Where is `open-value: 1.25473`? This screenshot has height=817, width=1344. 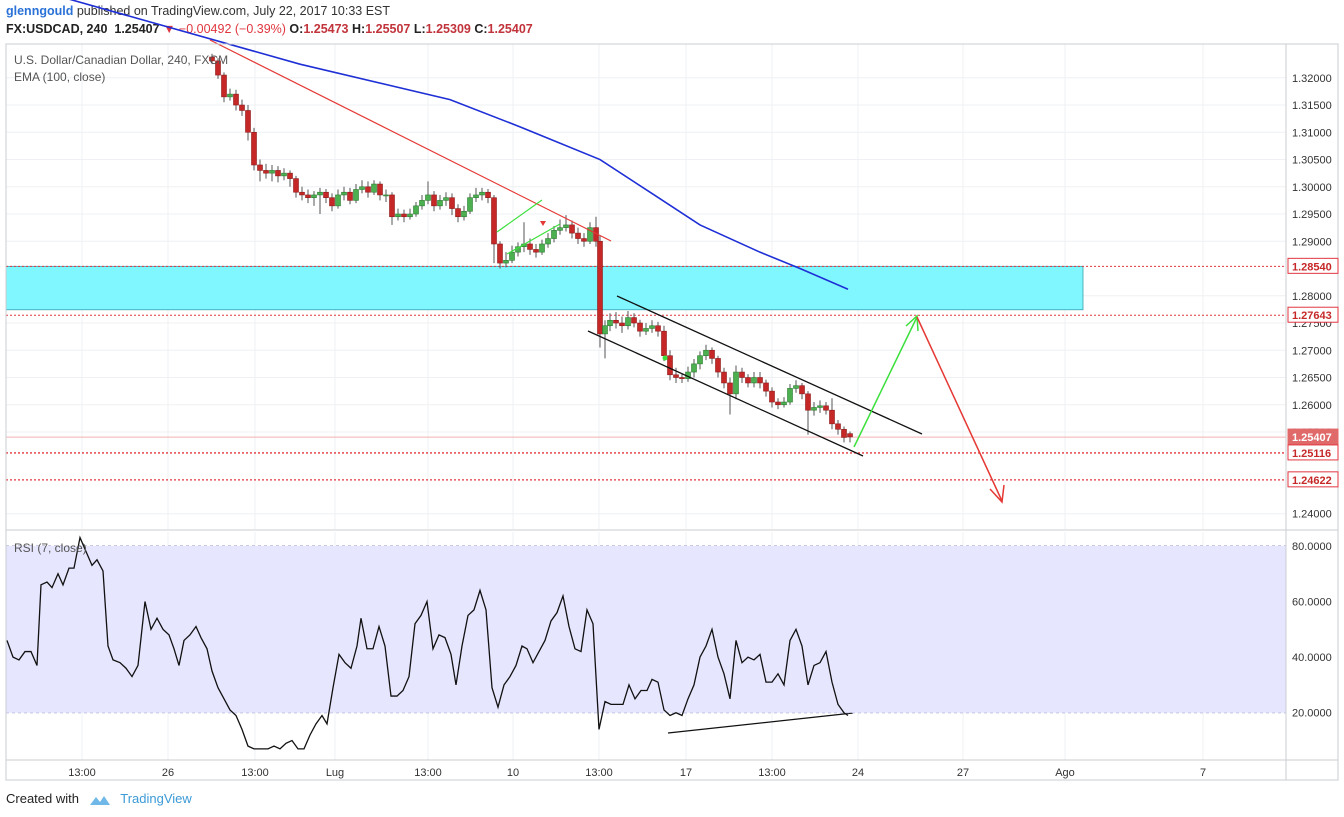
open-value: 1.25473 is located at coordinates (326, 29).